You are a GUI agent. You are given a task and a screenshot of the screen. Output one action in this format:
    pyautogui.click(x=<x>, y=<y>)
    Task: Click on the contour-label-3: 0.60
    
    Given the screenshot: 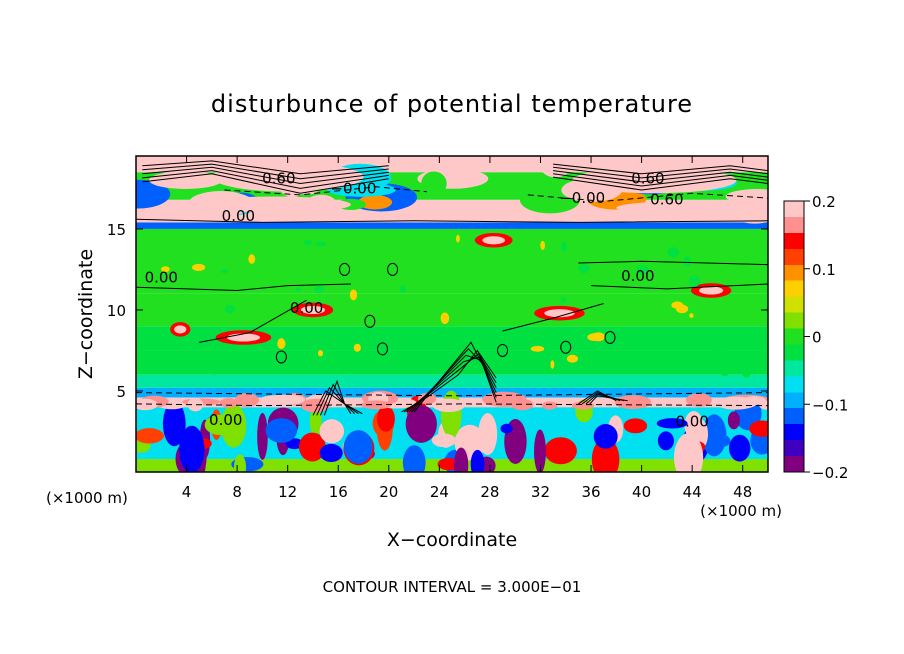 What is the action you would take?
    pyautogui.click(x=647, y=179)
    